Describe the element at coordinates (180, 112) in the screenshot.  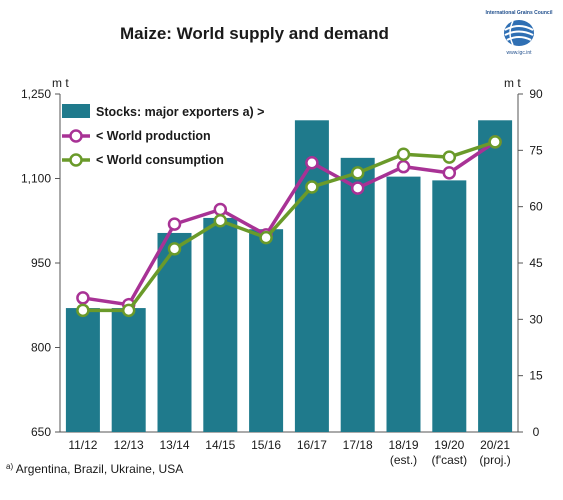
I see `legend-stocks-label: Stocks: major exporters a) >` at that location.